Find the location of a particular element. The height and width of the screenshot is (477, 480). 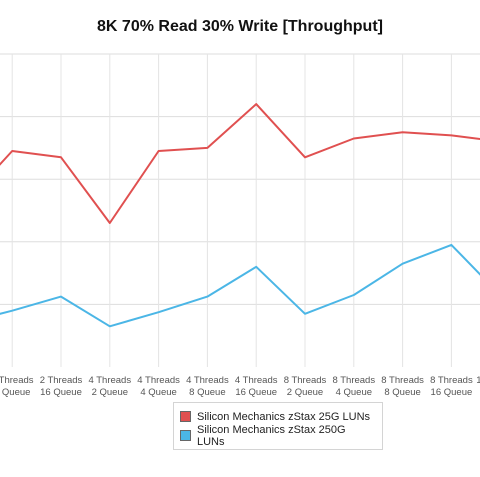

legend-item: Silicon Mechanics zStax 25G LUNs is located at coordinates (278, 416).